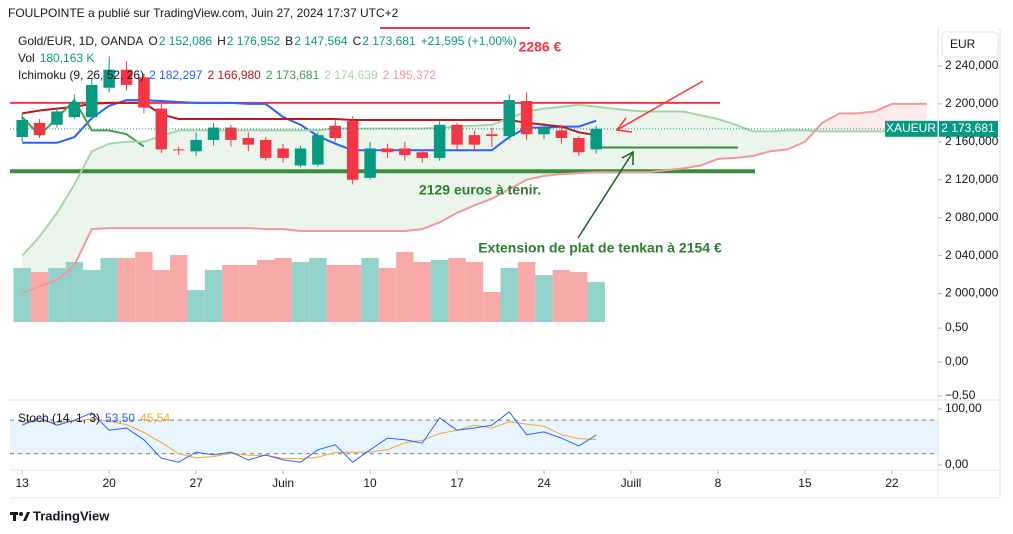  What do you see at coordinates (972, 293) in the screenshot?
I see `y-tick-label: 2 000,000` at bounding box center [972, 293].